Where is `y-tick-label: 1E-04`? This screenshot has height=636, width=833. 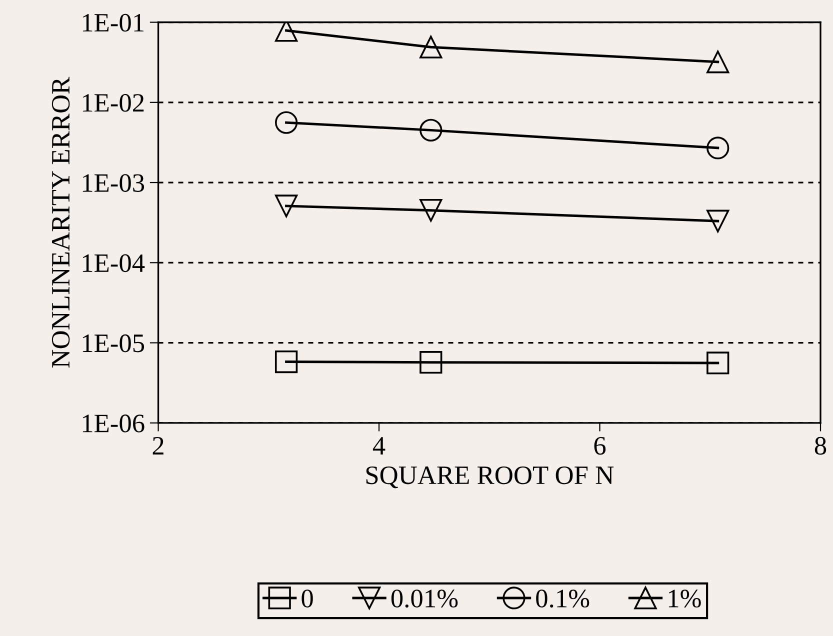 y-tick-label: 1E-04 is located at coordinates (113, 263).